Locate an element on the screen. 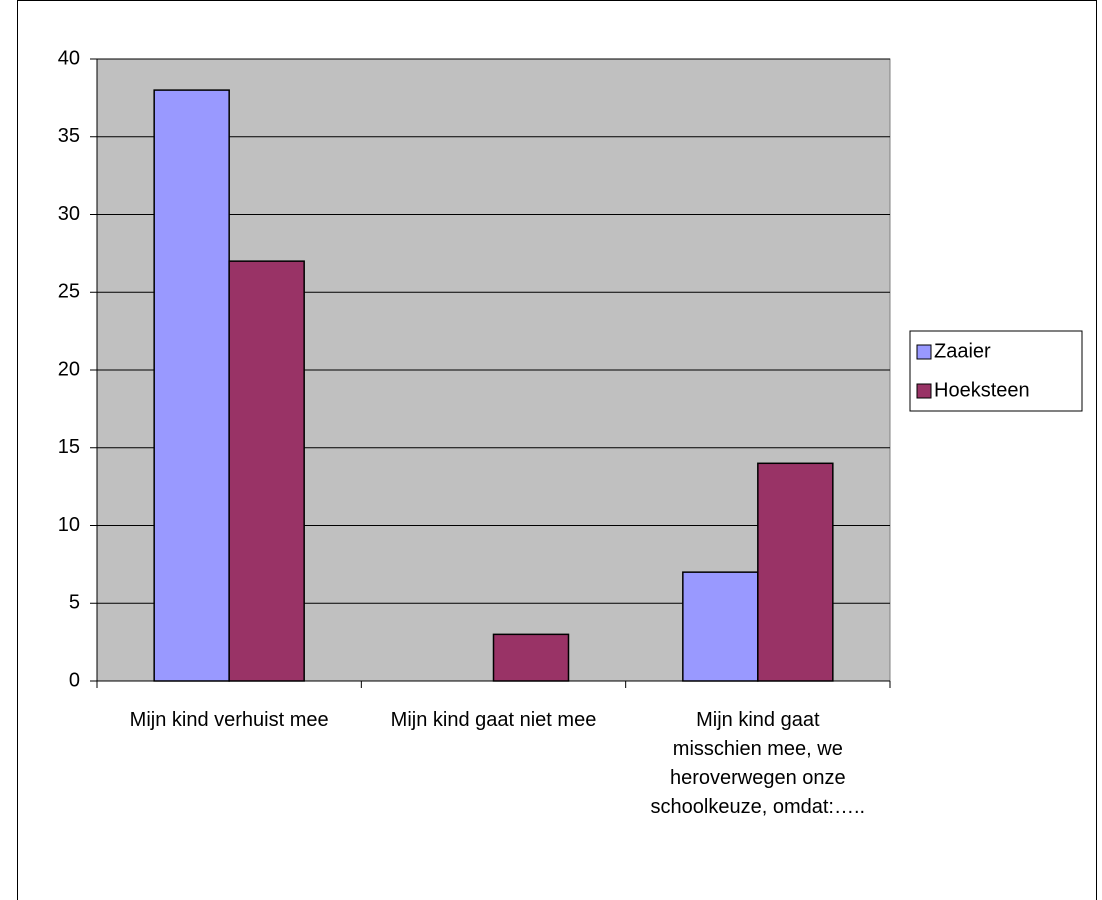  y-tick-label: 15 is located at coordinates (69, 447).